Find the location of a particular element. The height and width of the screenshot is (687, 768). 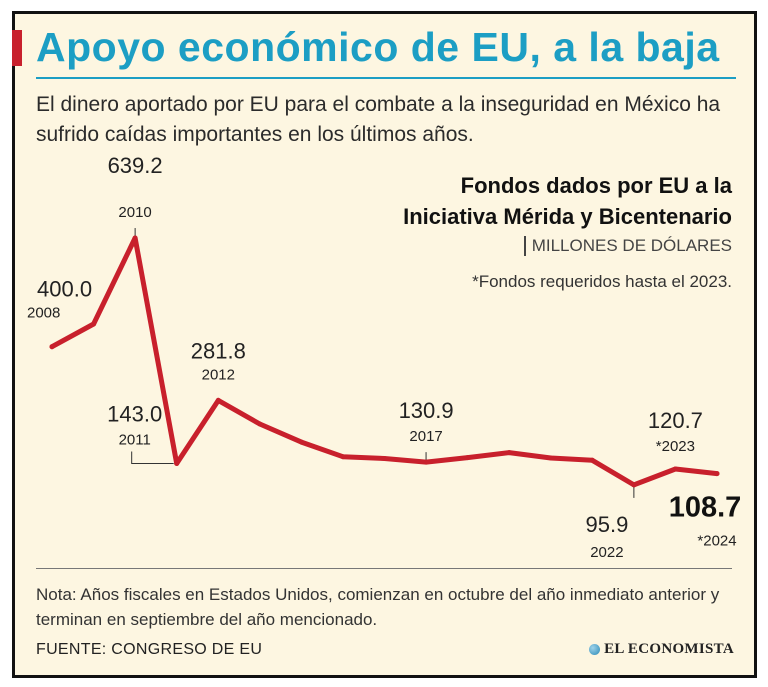

page-title: Apoyo económico de EU, a la baja is located at coordinates (378, 47).